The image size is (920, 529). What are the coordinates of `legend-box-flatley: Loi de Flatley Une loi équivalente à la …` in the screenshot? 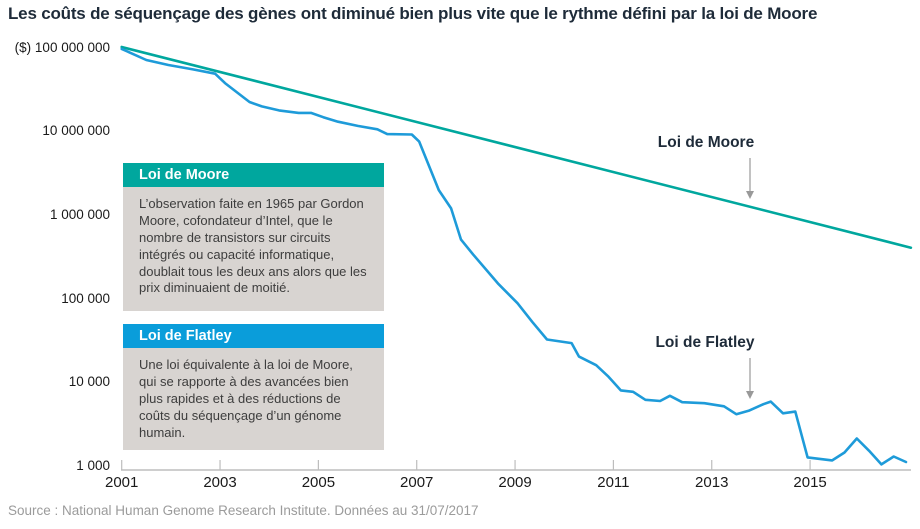 It's located at (253, 387).